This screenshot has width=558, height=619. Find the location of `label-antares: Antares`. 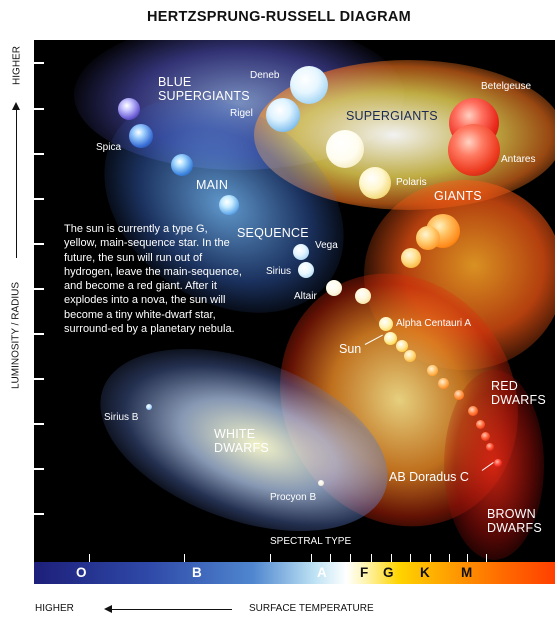

label-antares: Antares is located at coordinates (518, 159).